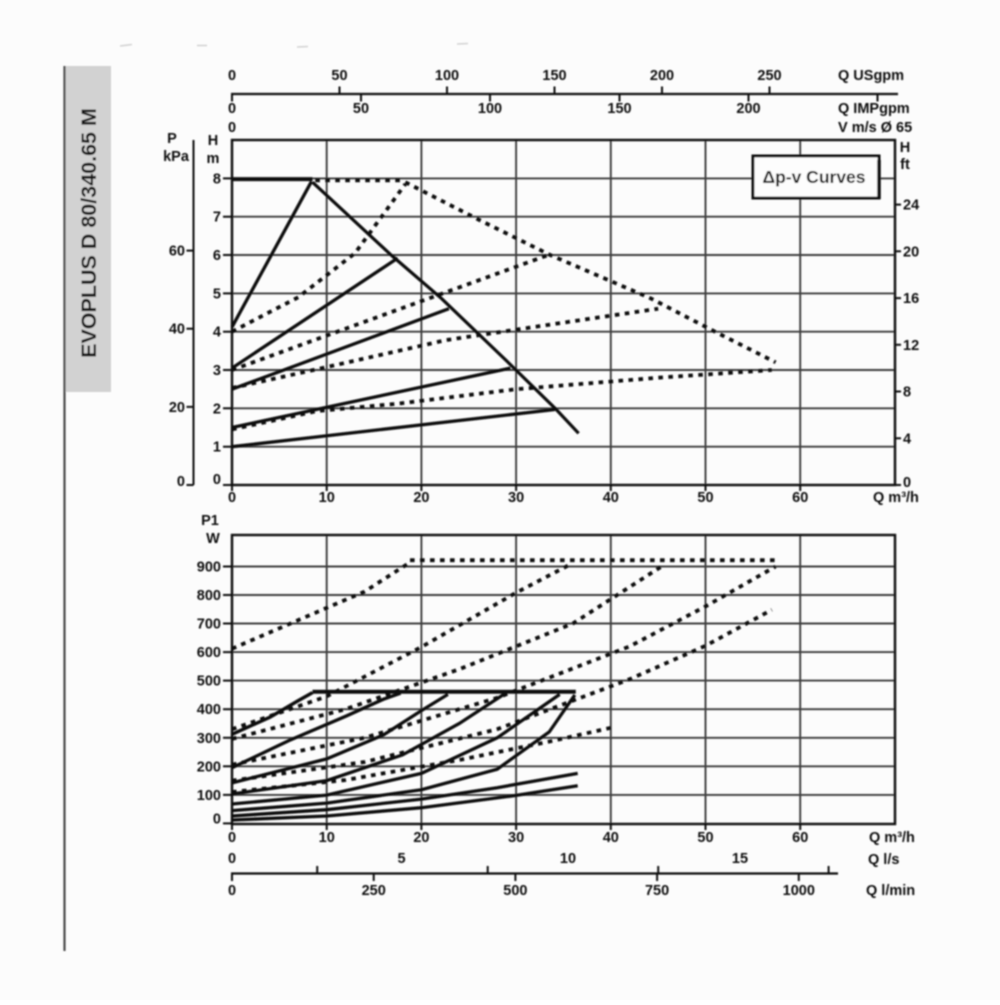 The width and height of the screenshot is (1000, 1005). I want to click on svg-text: W, so click(213, 539).